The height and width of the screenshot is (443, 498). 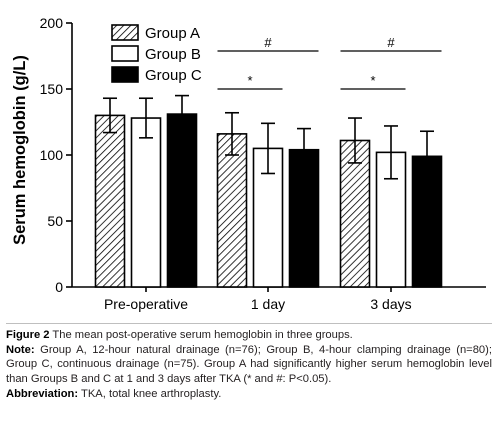 I want to click on y-tick-label: 200, so click(x=52, y=23).